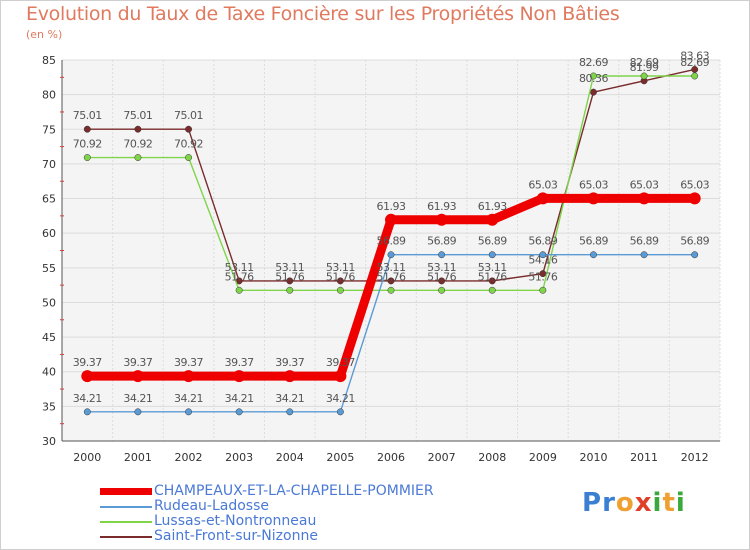  I want to click on x-tick-label: 2001, so click(138, 457).